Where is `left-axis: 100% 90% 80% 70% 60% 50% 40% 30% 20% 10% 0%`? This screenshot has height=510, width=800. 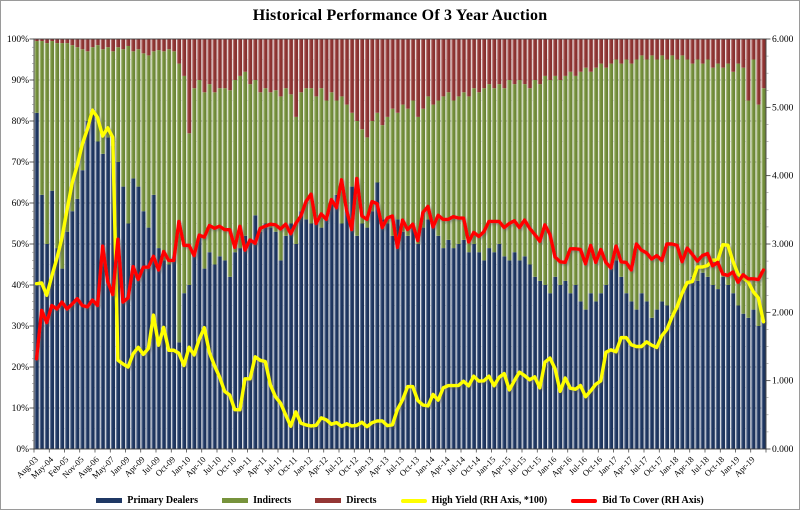 left-axis: 100% 90% 80% 70% 60% 50% 40% 30% 20% 10% 0% is located at coordinates (20, 245).